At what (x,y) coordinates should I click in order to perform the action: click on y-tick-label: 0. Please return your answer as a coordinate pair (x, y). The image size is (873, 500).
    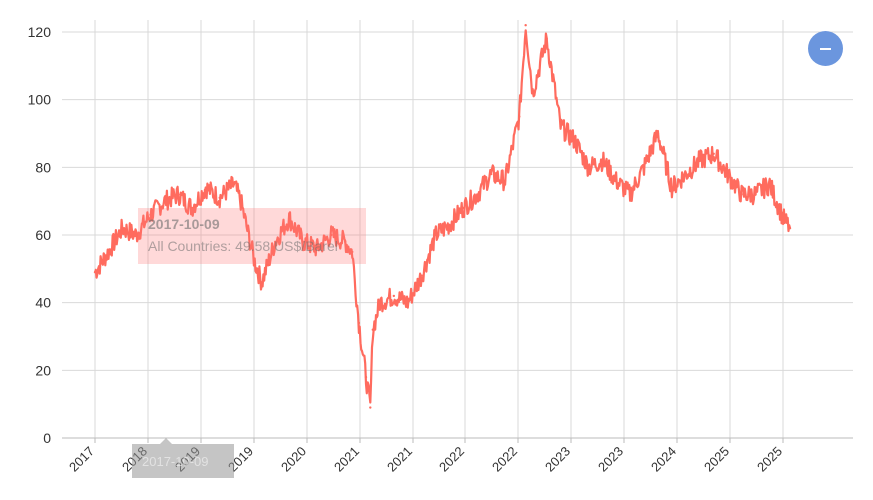
    Looking at the image, I should click on (47, 438).